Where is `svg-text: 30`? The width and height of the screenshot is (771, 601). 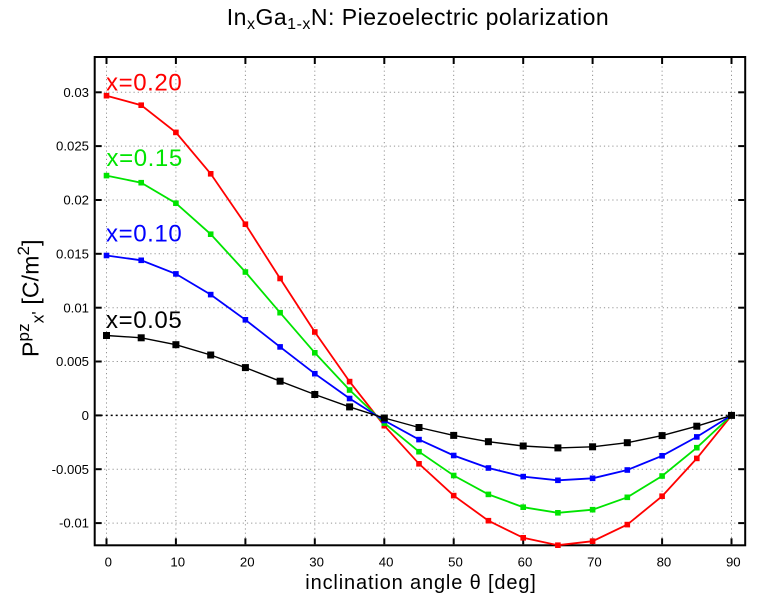
svg-text: 30 is located at coordinates (316, 561).